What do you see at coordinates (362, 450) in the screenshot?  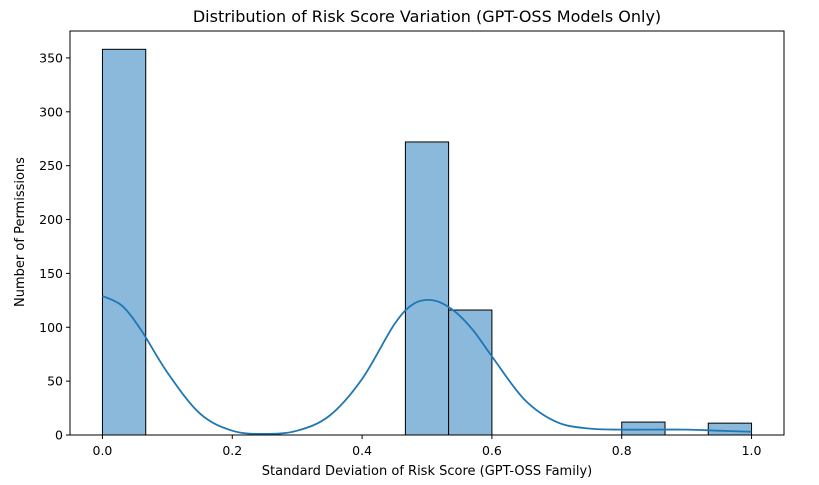 I see `x-tick-label: 0.4` at bounding box center [362, 450].